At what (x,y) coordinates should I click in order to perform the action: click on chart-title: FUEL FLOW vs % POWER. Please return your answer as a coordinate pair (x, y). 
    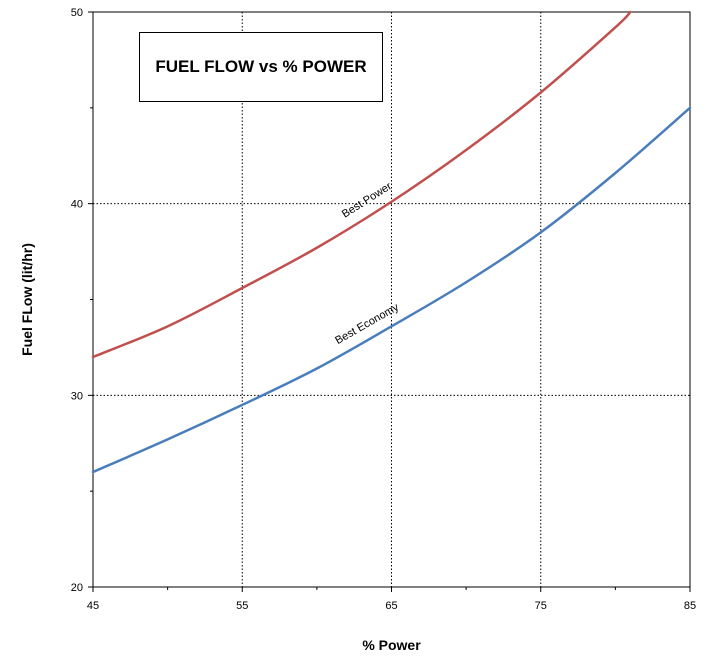
    Looking at the image, I should click on (261, 66).